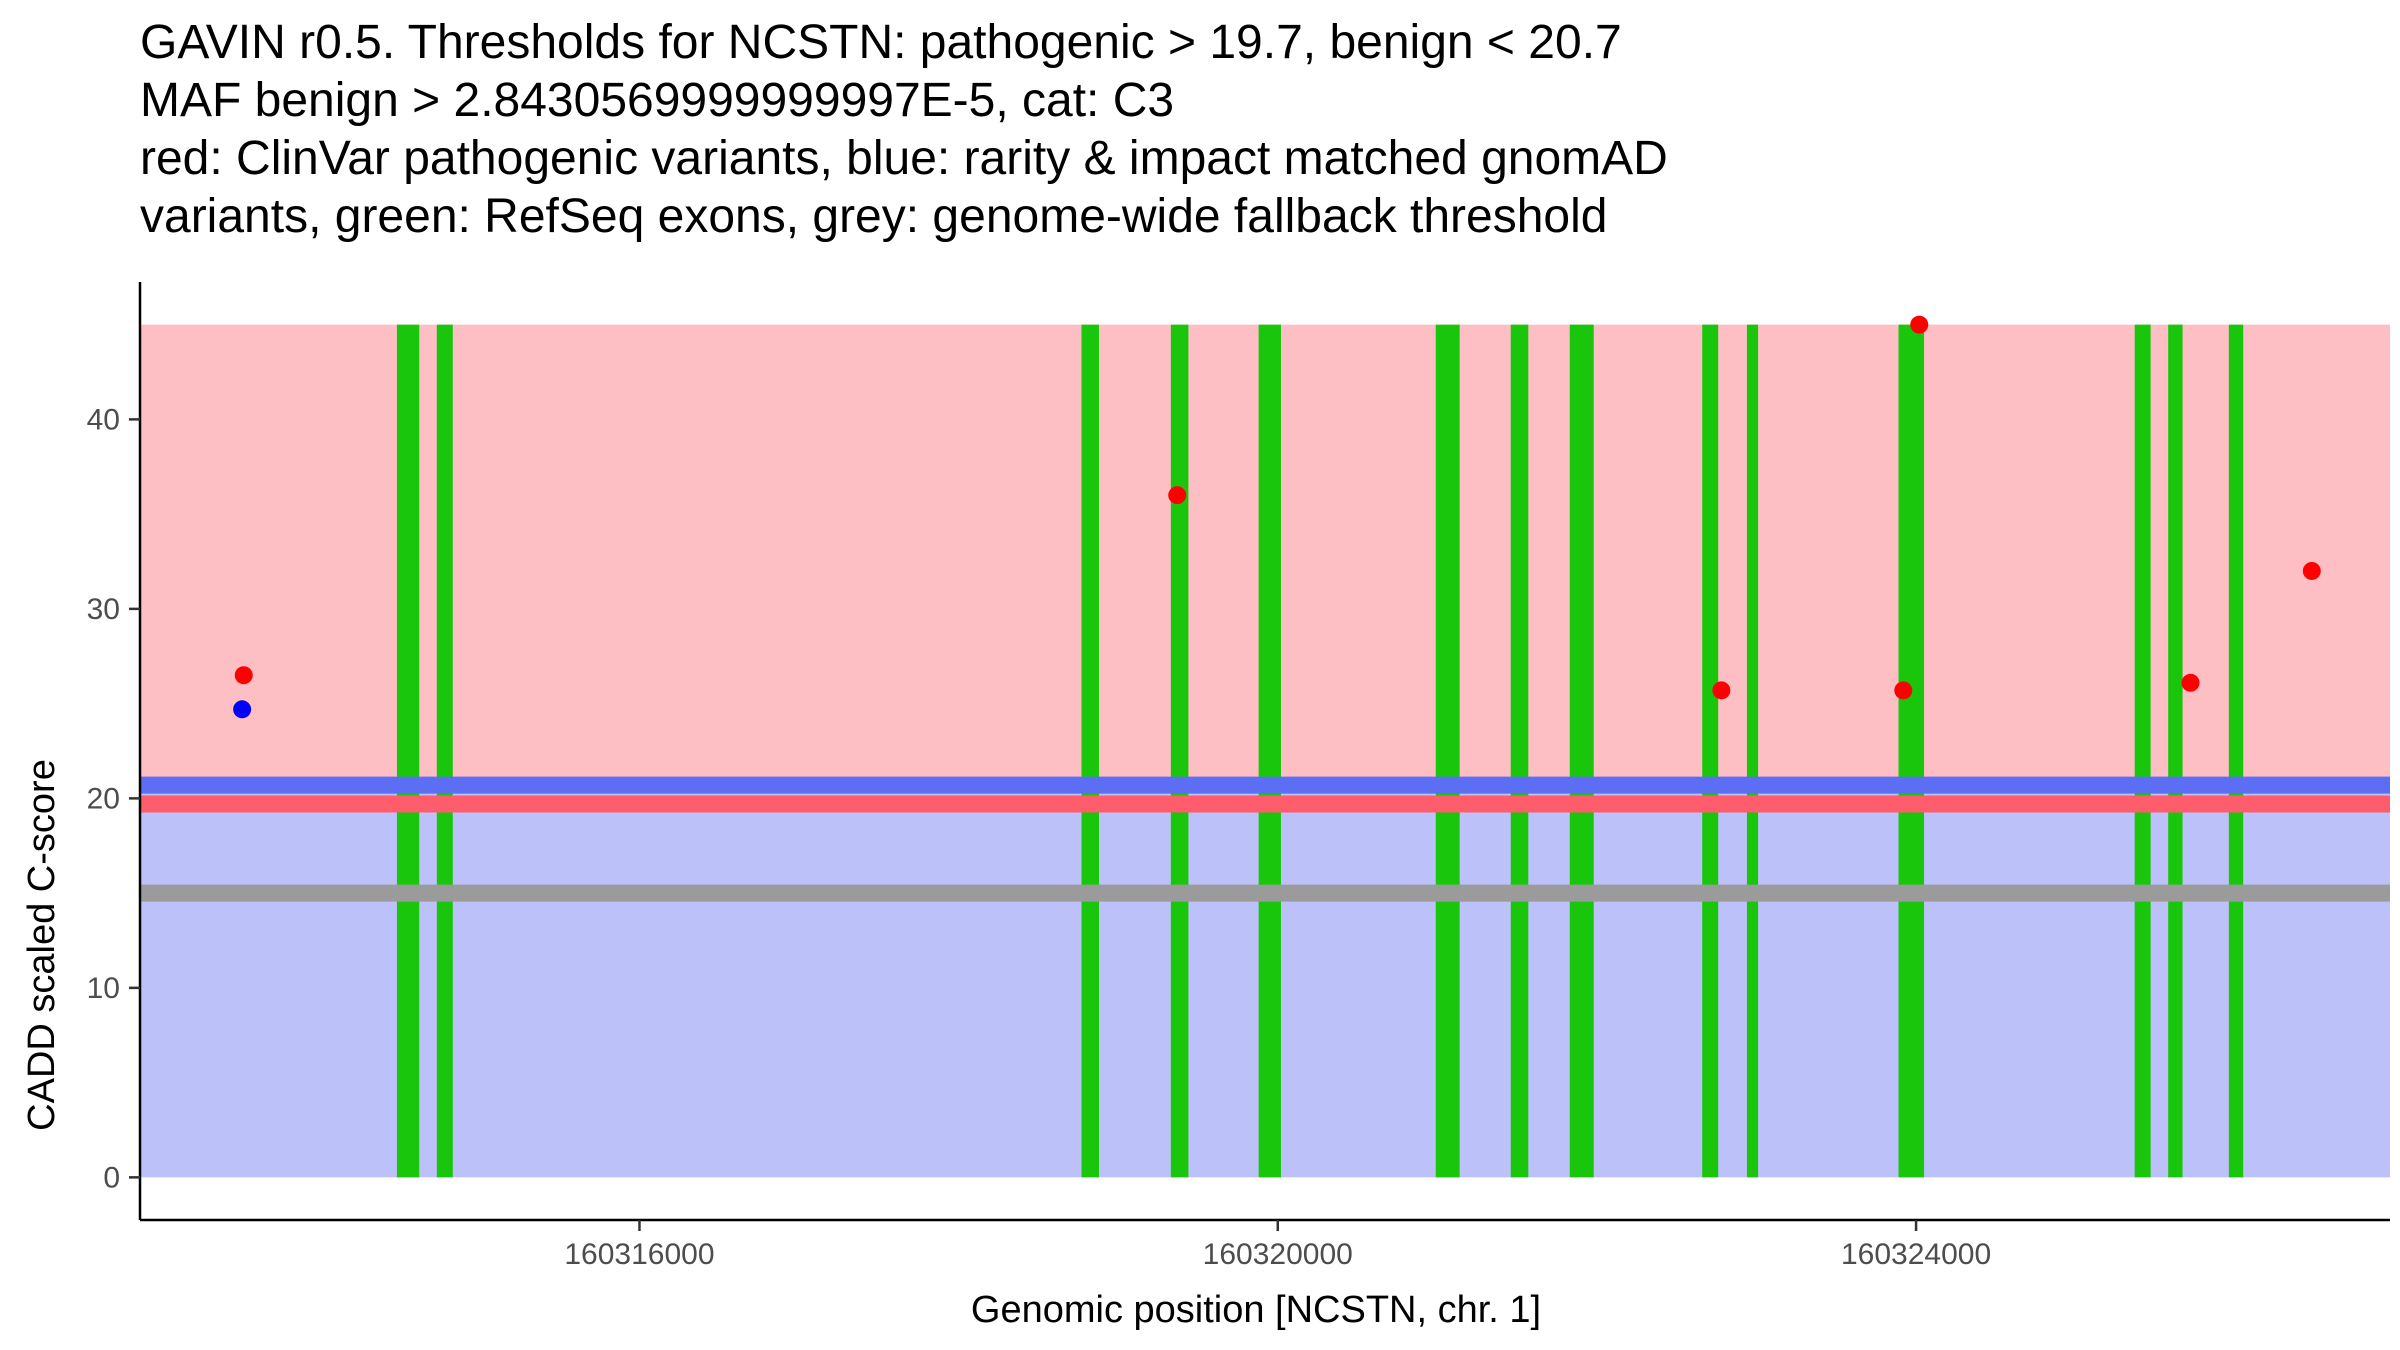  What do you see at coordinates (42, 945) in the screenshot?
I see `y-axis-title: CADD scaled C-score` at bounding box center [42, 945].